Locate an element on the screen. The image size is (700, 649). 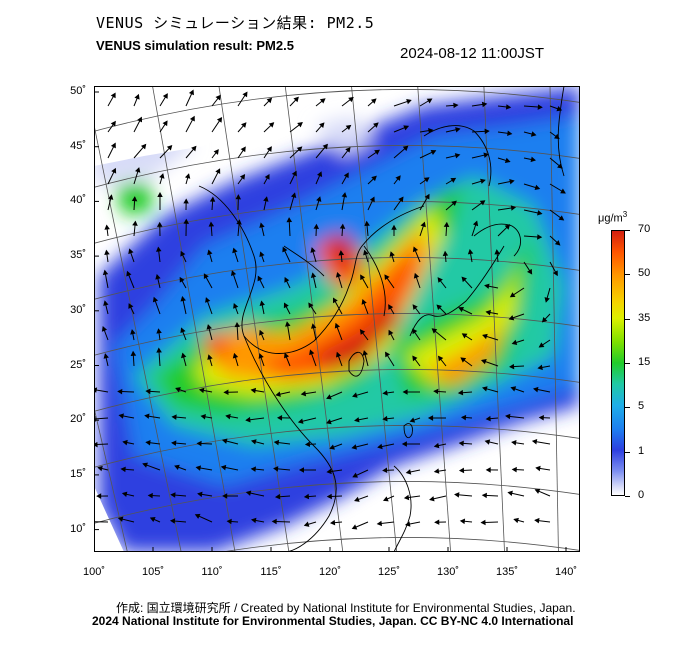
latitude-label: 45˚ is located at coordinates (78, 145).